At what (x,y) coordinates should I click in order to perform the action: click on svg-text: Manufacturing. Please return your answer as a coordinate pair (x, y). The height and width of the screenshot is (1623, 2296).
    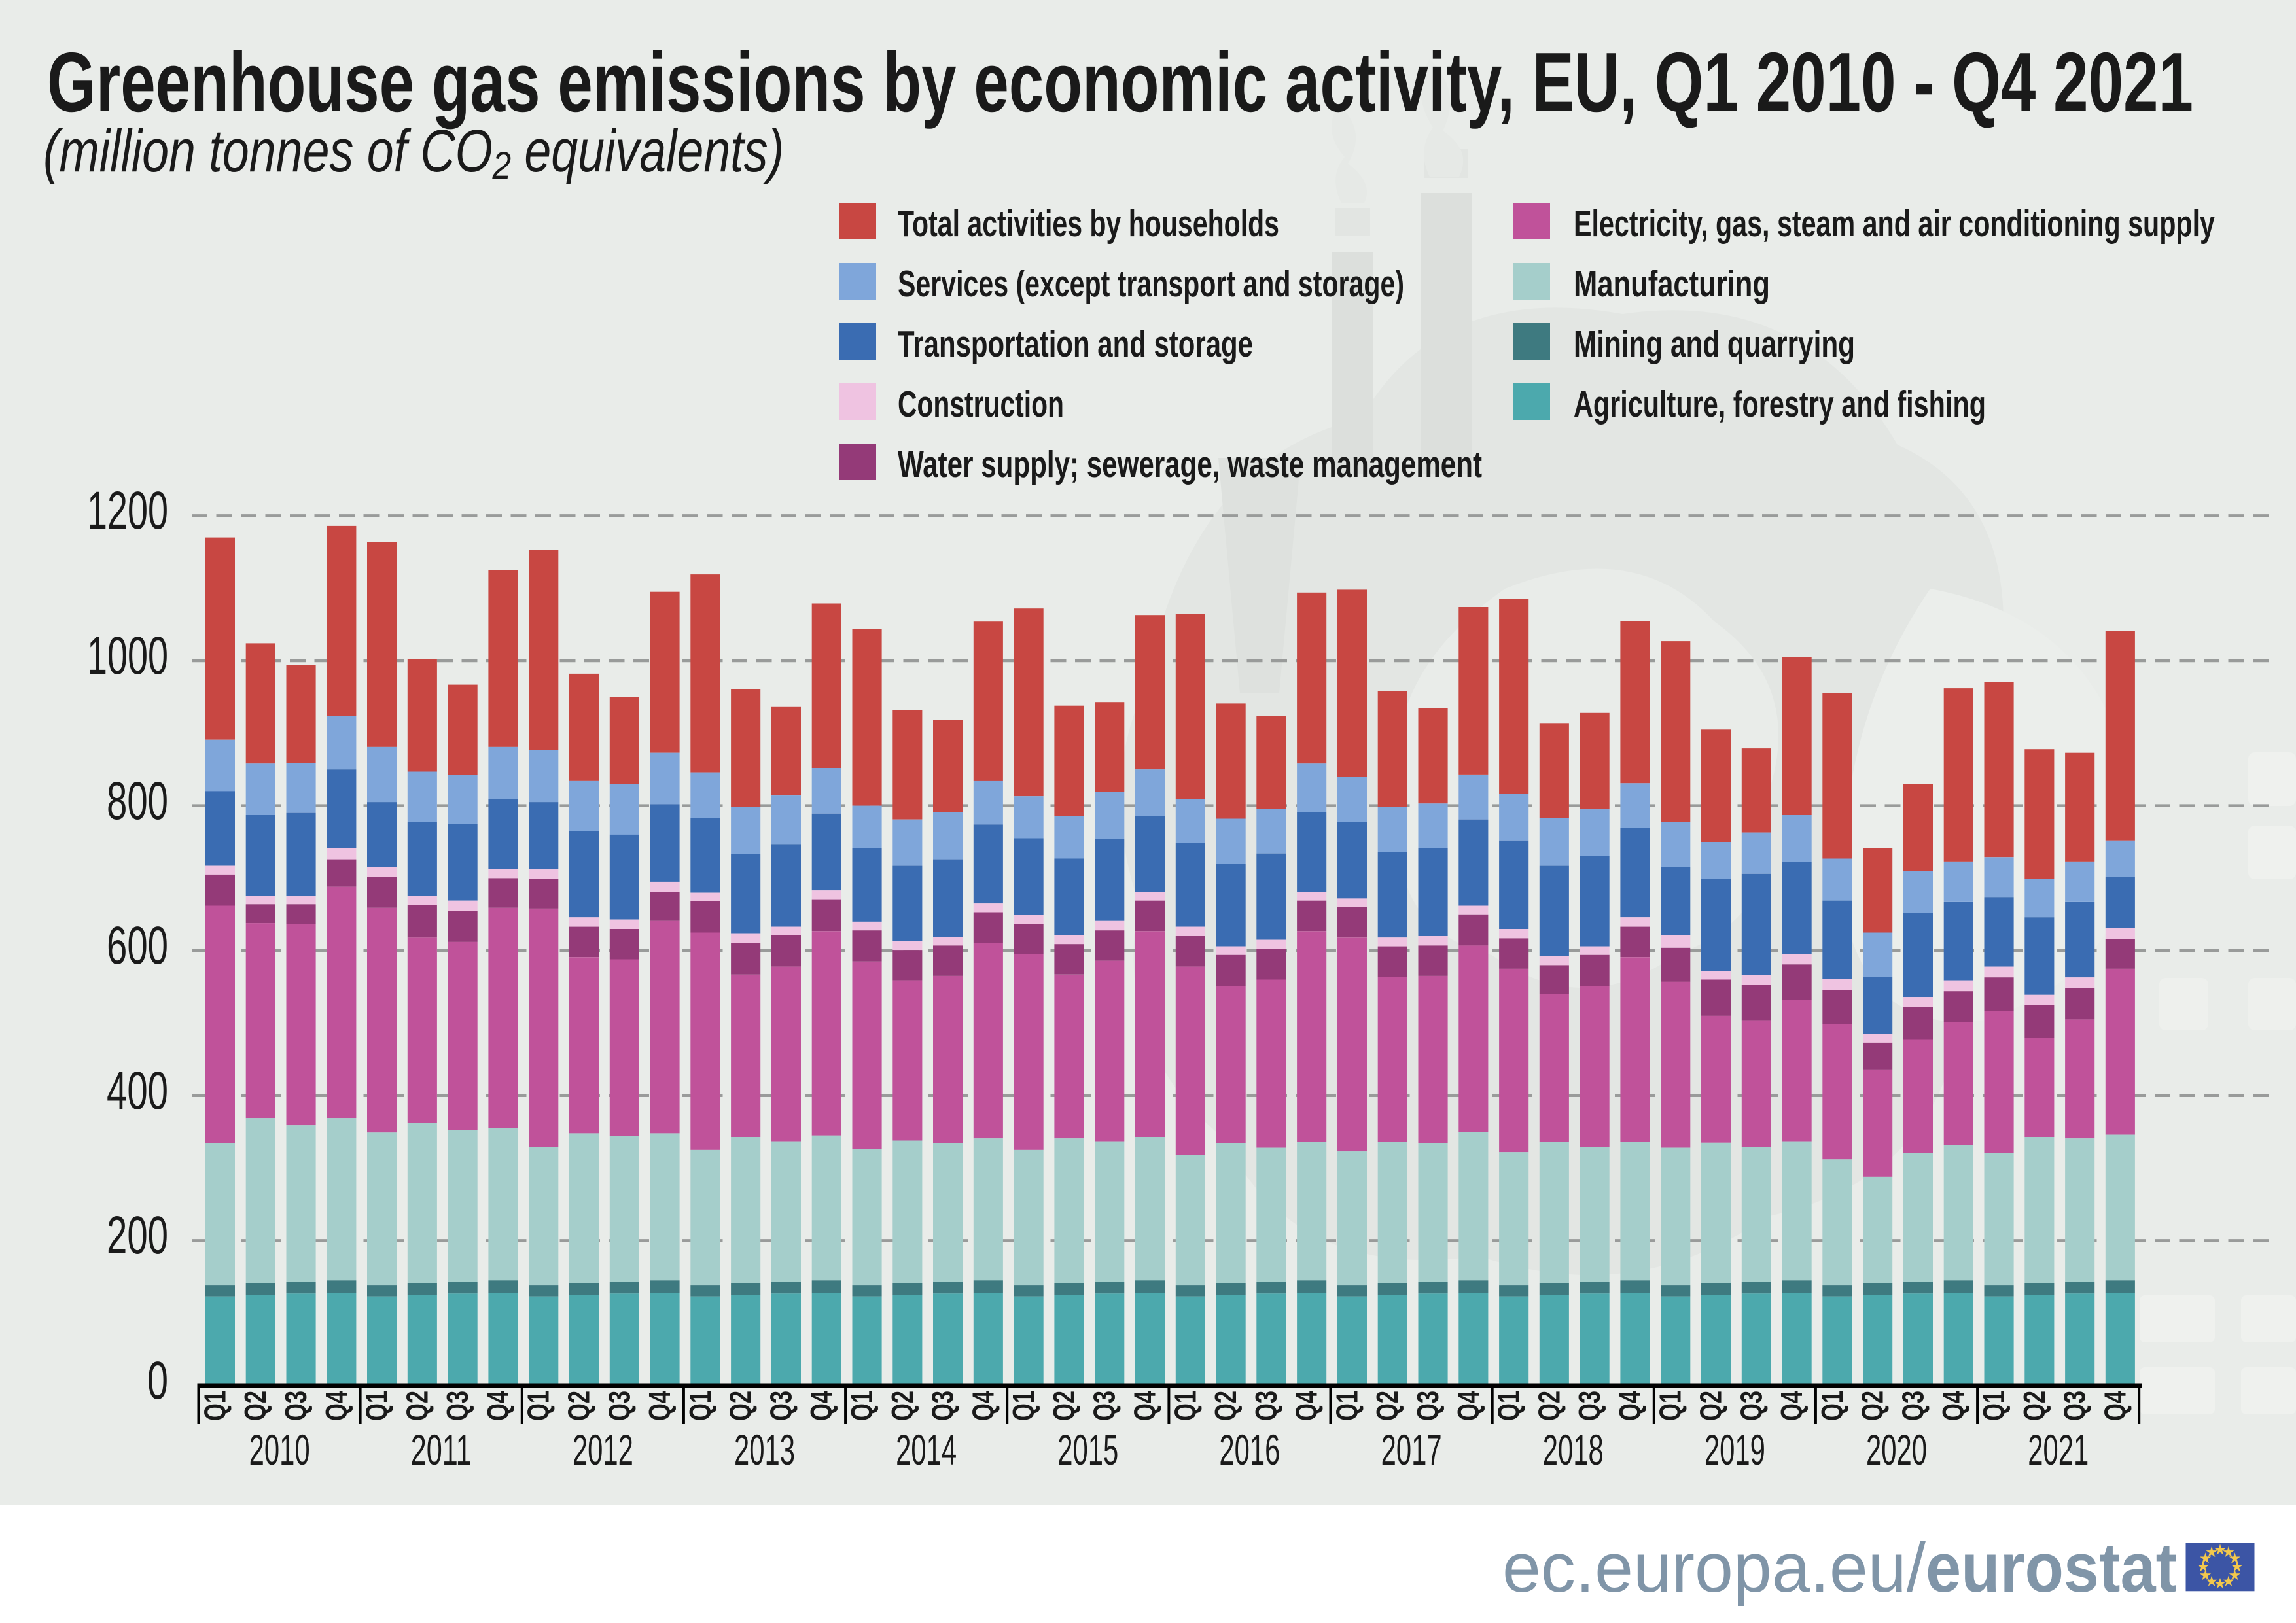
    Looking at the image, I should click on (1672, 284).